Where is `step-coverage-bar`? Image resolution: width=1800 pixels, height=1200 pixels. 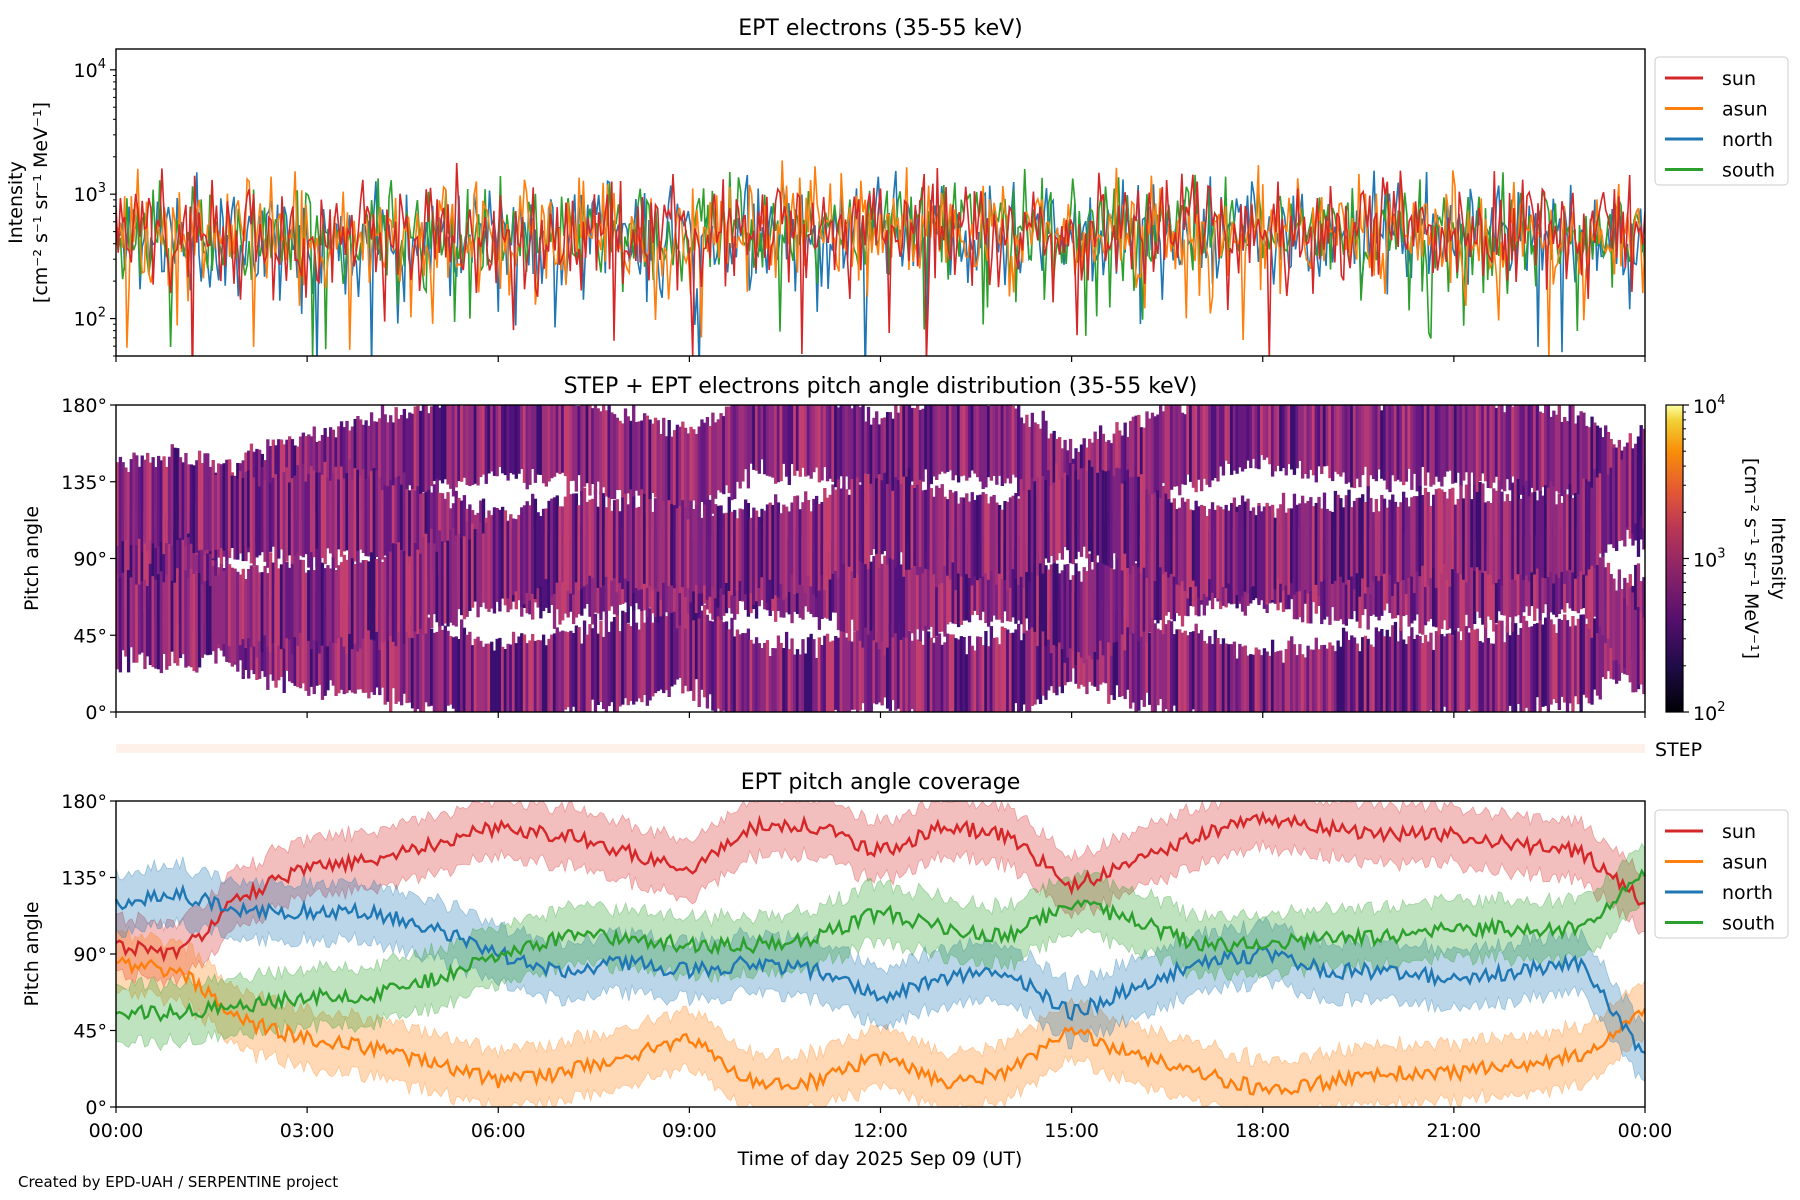
step-coverage-bar is located at coordinates (880, 748).